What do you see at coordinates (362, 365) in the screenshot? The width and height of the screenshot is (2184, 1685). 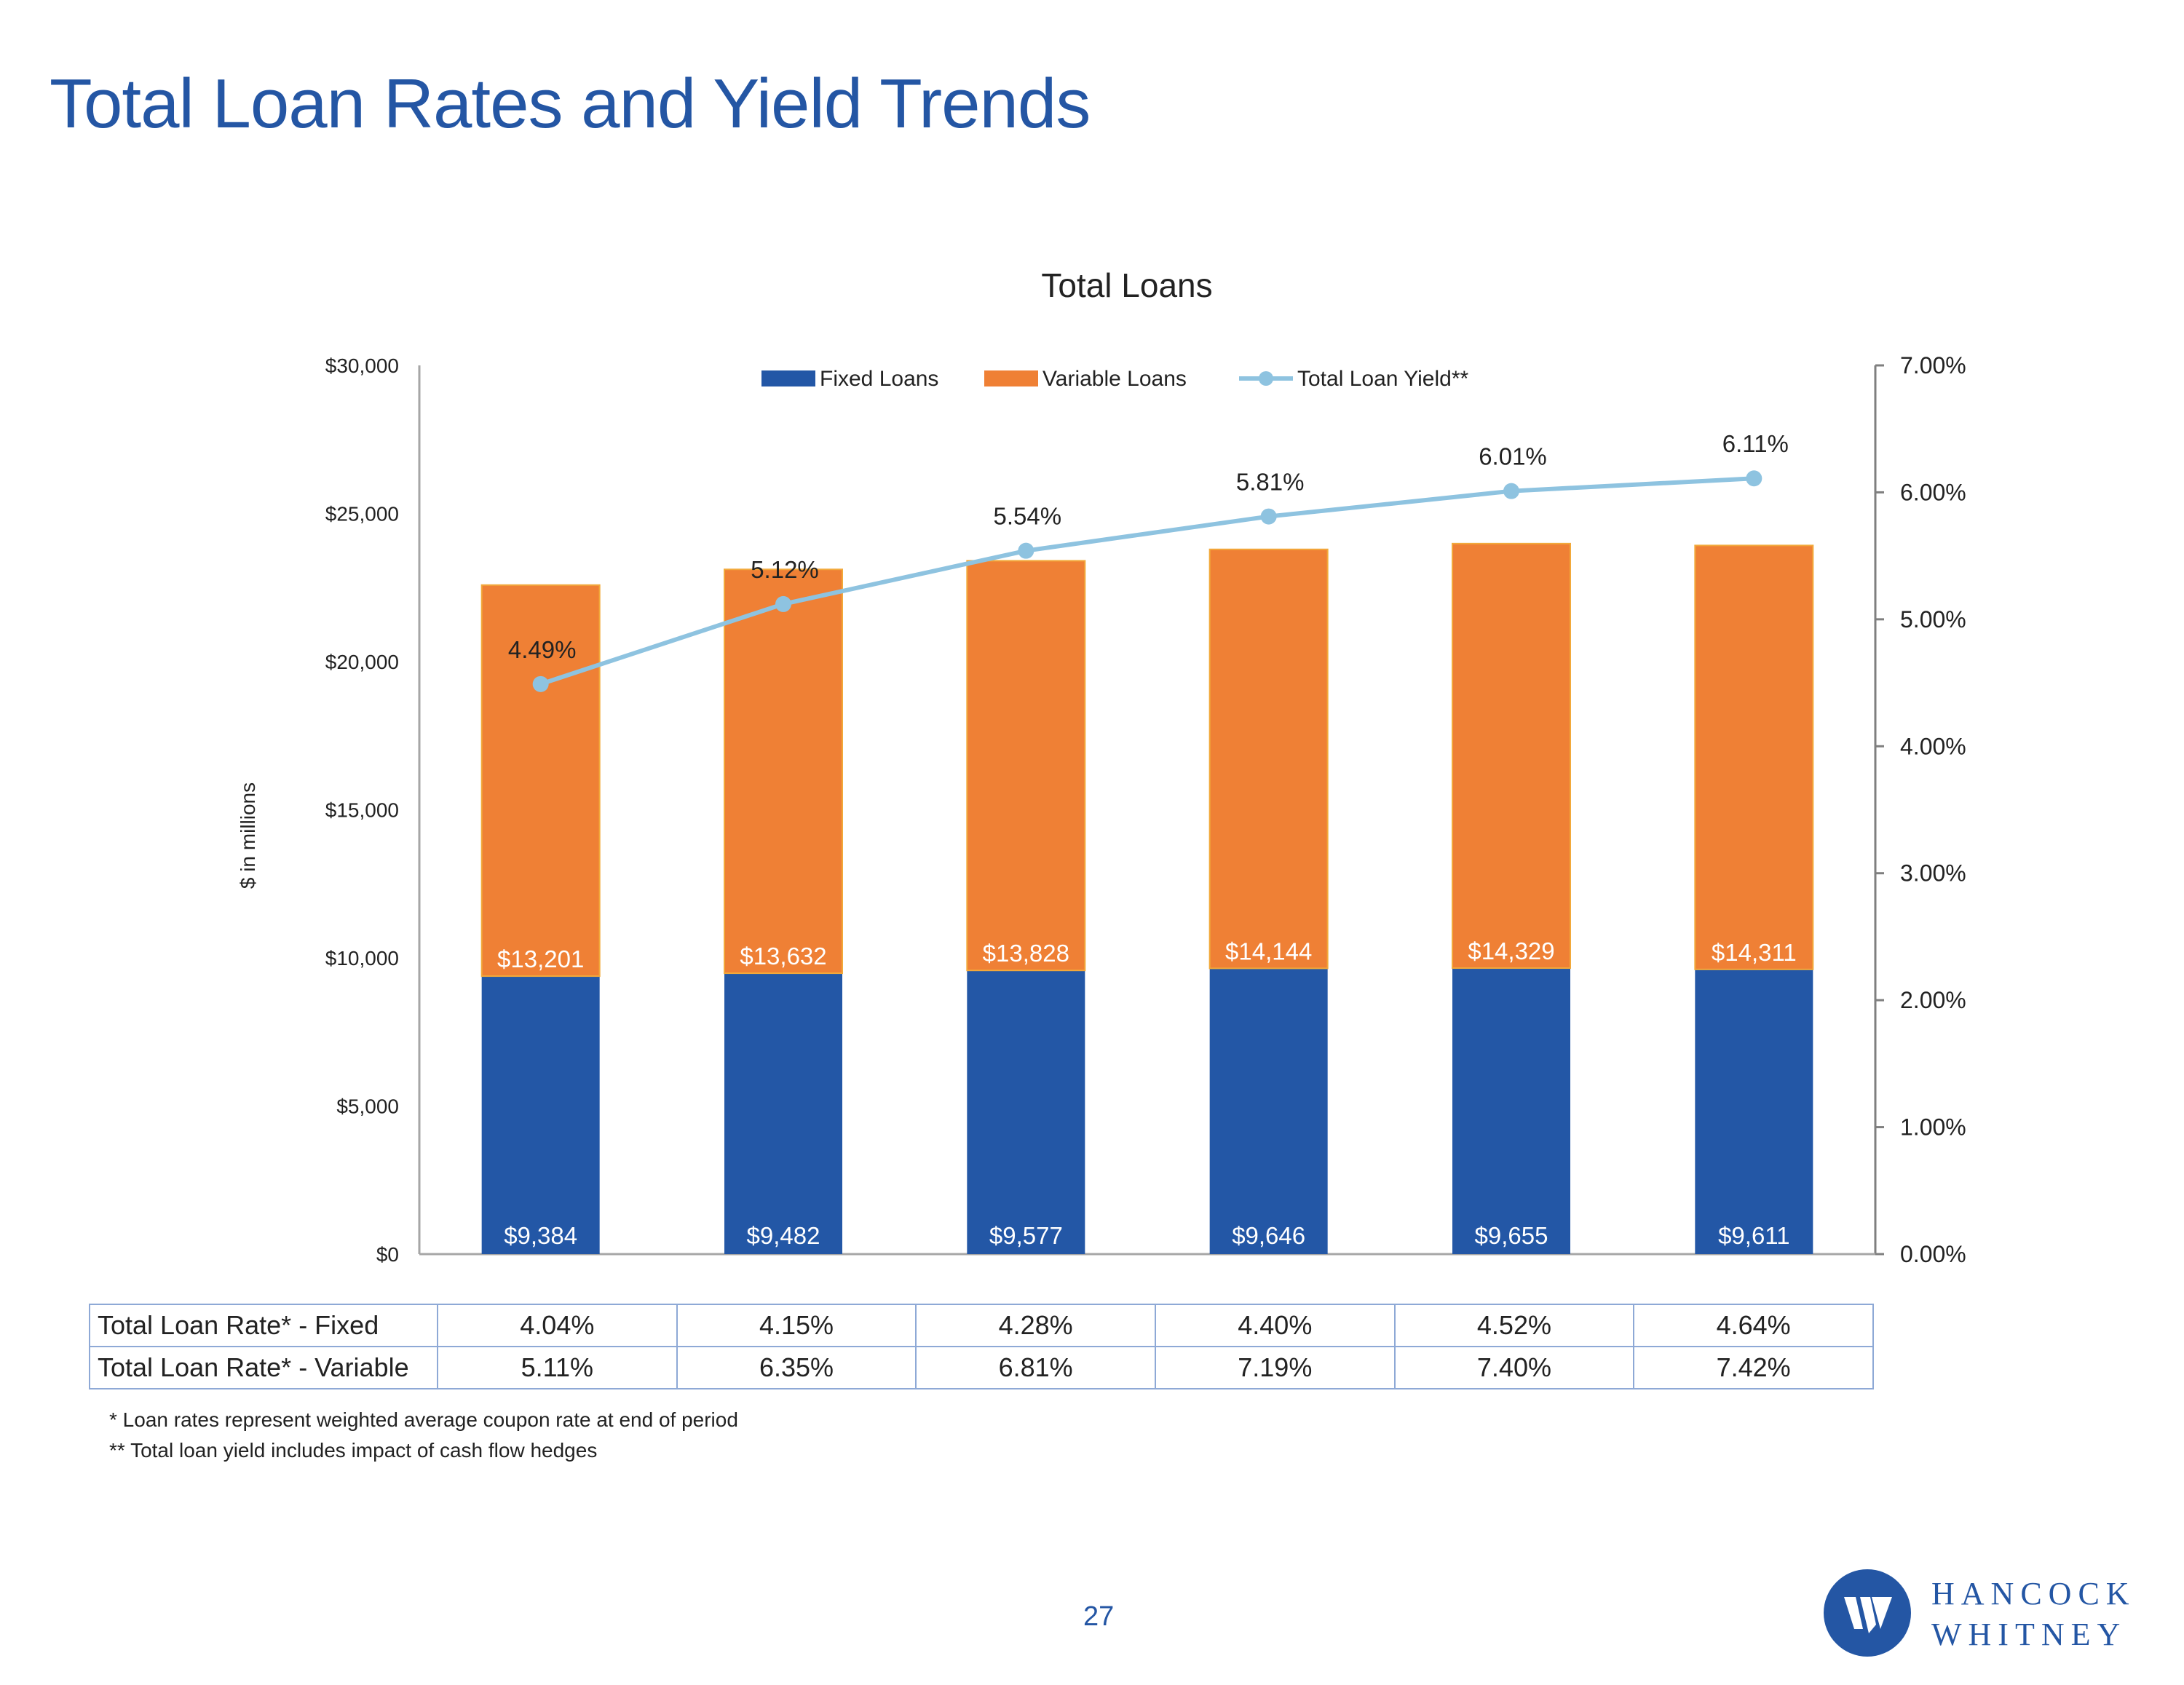 I see `y-tick-label: $30,000` at bounding box center [362, 365].